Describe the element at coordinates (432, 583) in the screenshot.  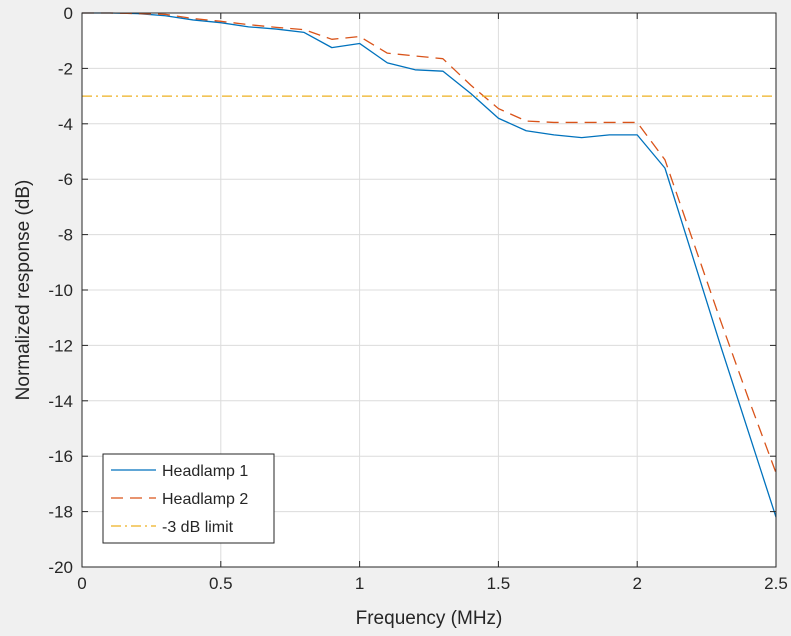
I see `x-tick-labels: 0 0.5 1 1.5 2 2.5` at that location.